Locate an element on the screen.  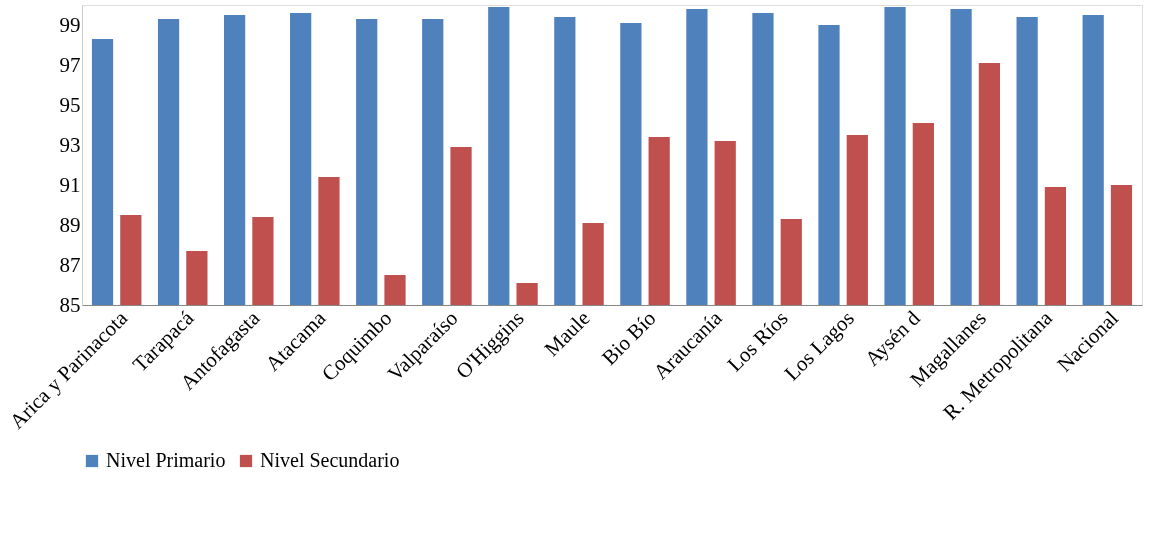
y-tick-label: 87 is located at coordinates (70, 264).